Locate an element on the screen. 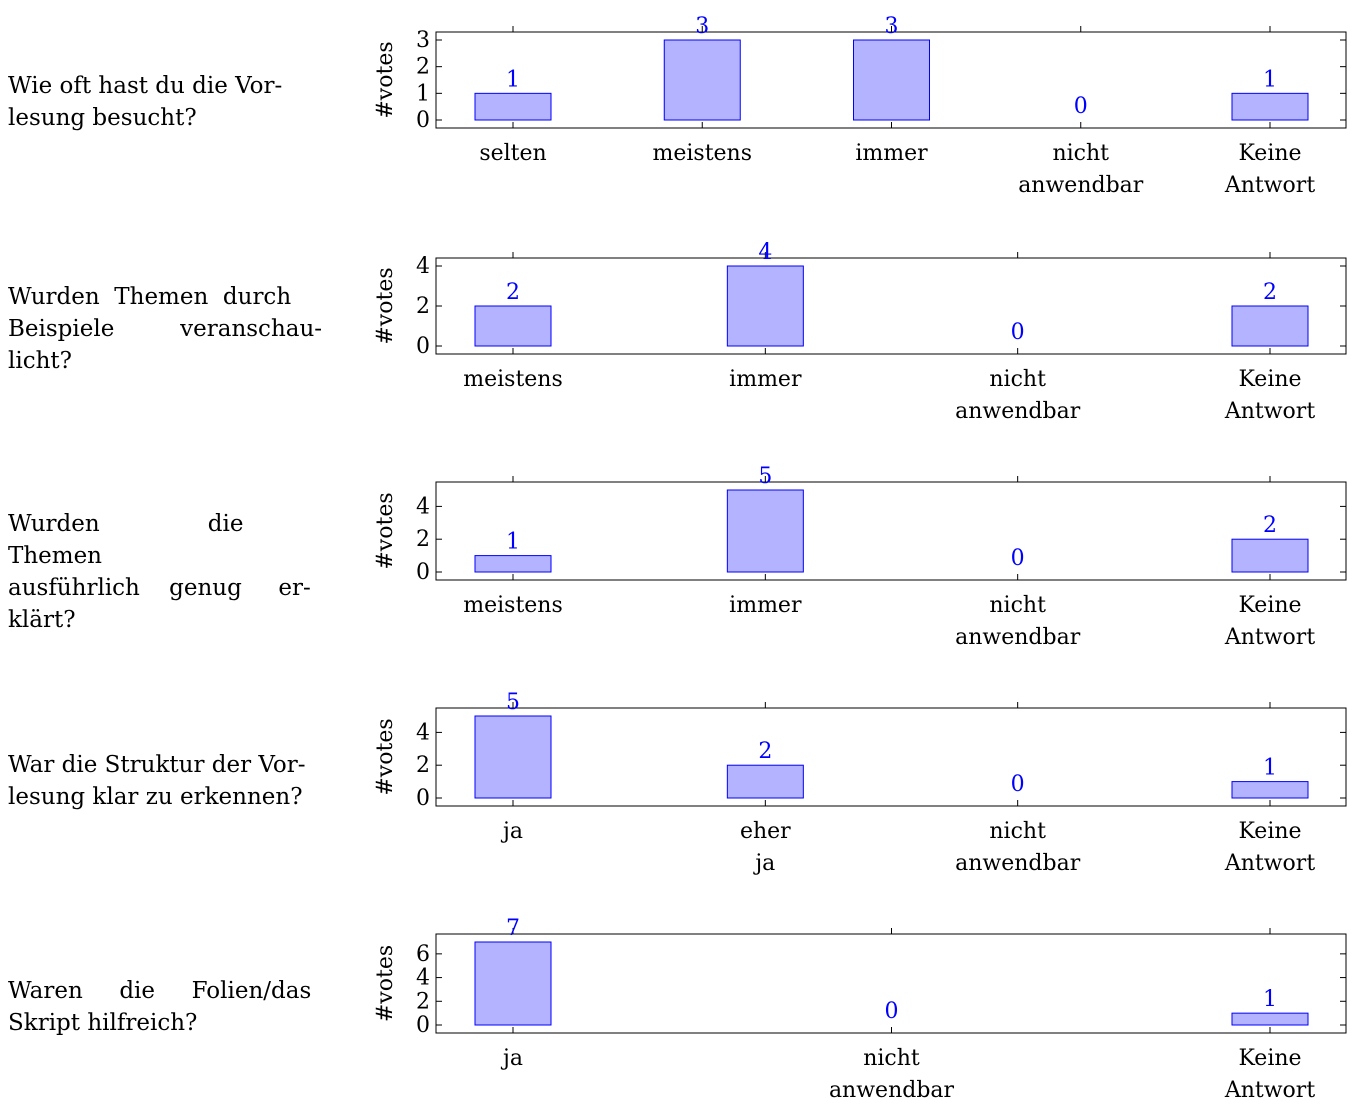  y-tick-label: 3 is located at coordinates (423, 40).